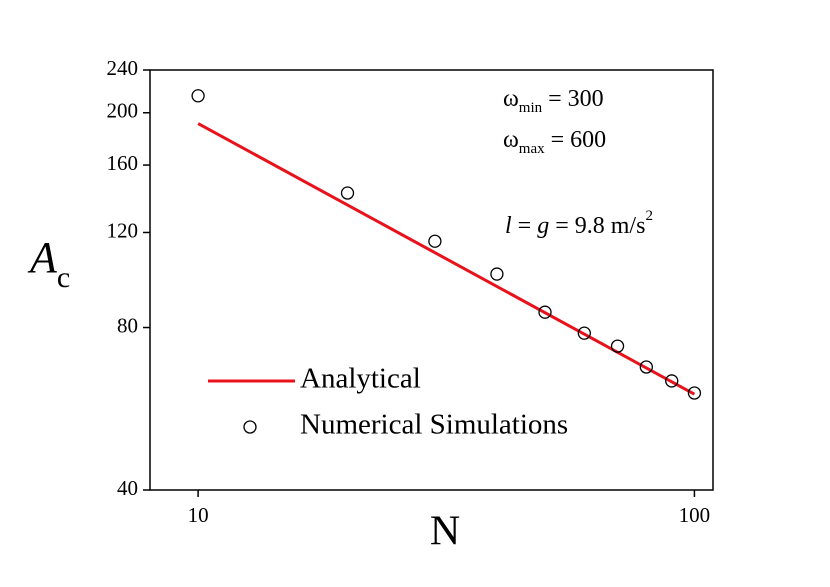 The width and height of the screenshot is (830, 587). I want to click on legend-label: Analytical, so click(360, 379).